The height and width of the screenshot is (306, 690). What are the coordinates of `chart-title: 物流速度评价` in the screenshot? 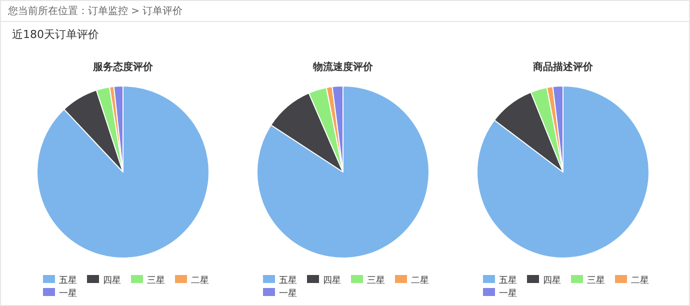 It's located at (343, 67).